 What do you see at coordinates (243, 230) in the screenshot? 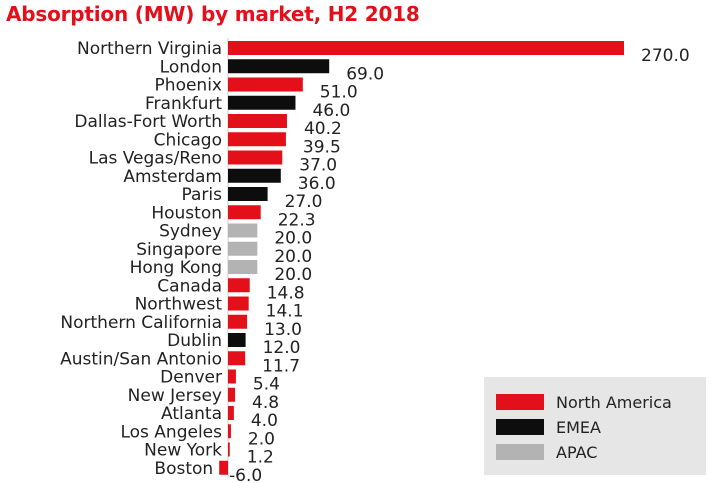
I see `bar-sydney` at bounding box center [243, 230].